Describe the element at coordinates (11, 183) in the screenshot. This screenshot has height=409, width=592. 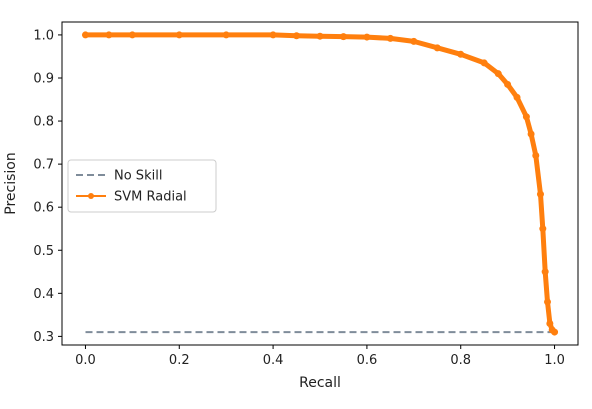
I see `y-axis-label: Precision` at that location.